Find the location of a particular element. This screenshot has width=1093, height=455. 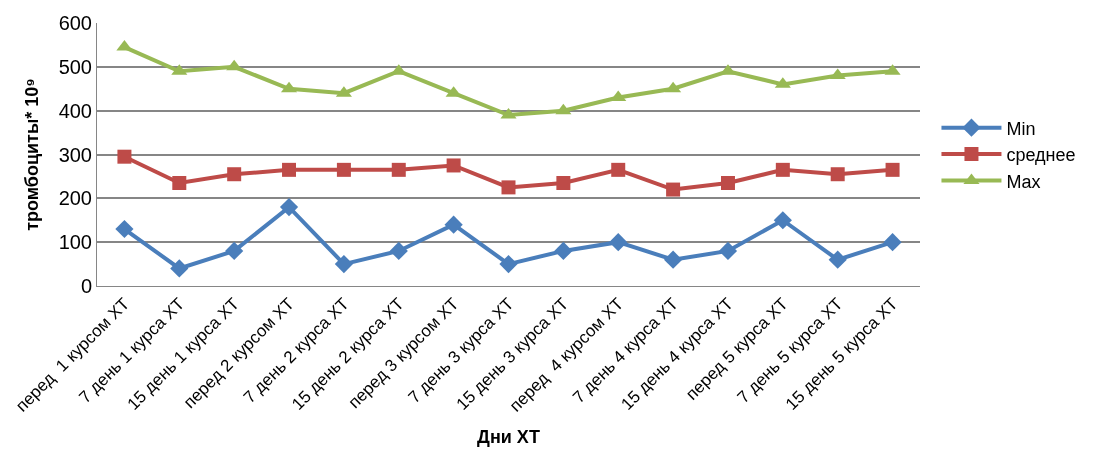

y-axis-title: тромбоциты* 10⁹ is located at coordinates (31, 154).